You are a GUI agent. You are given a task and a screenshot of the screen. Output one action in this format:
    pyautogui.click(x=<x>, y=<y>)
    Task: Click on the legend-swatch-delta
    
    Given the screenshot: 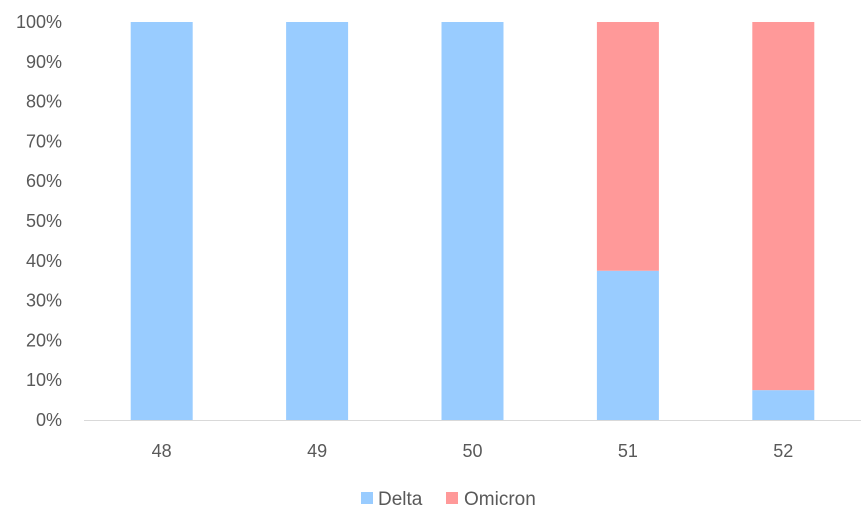 What is the action you would take?
    pyautogui.click(x=367, y=498)
    